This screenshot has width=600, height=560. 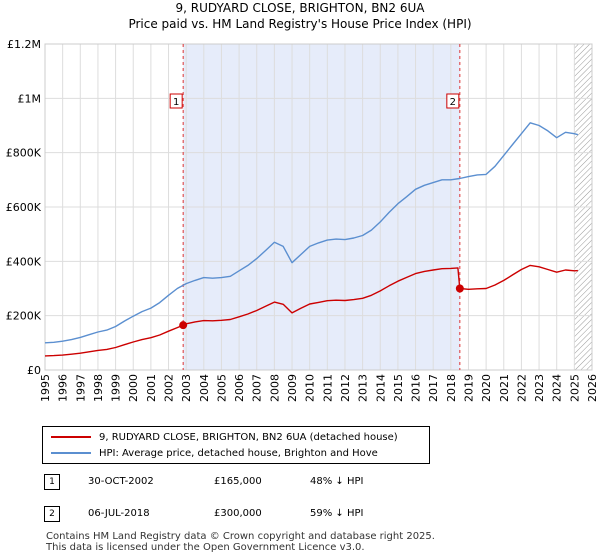 I want to click on property-series-line, so click(x=311, y=310).